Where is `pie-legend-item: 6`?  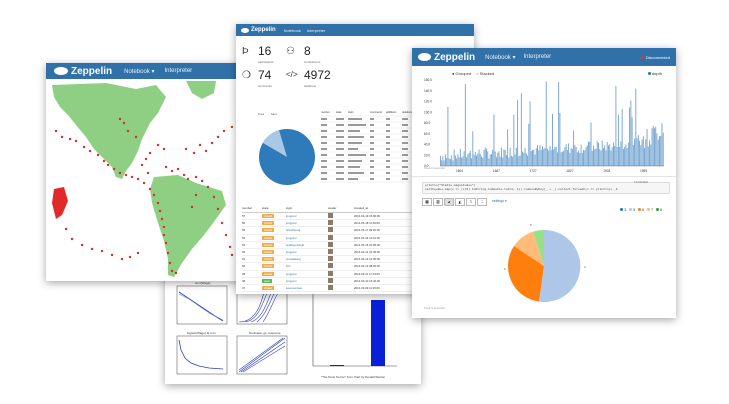
pie-legend-item: 6 is located at coordinates (641, 210).